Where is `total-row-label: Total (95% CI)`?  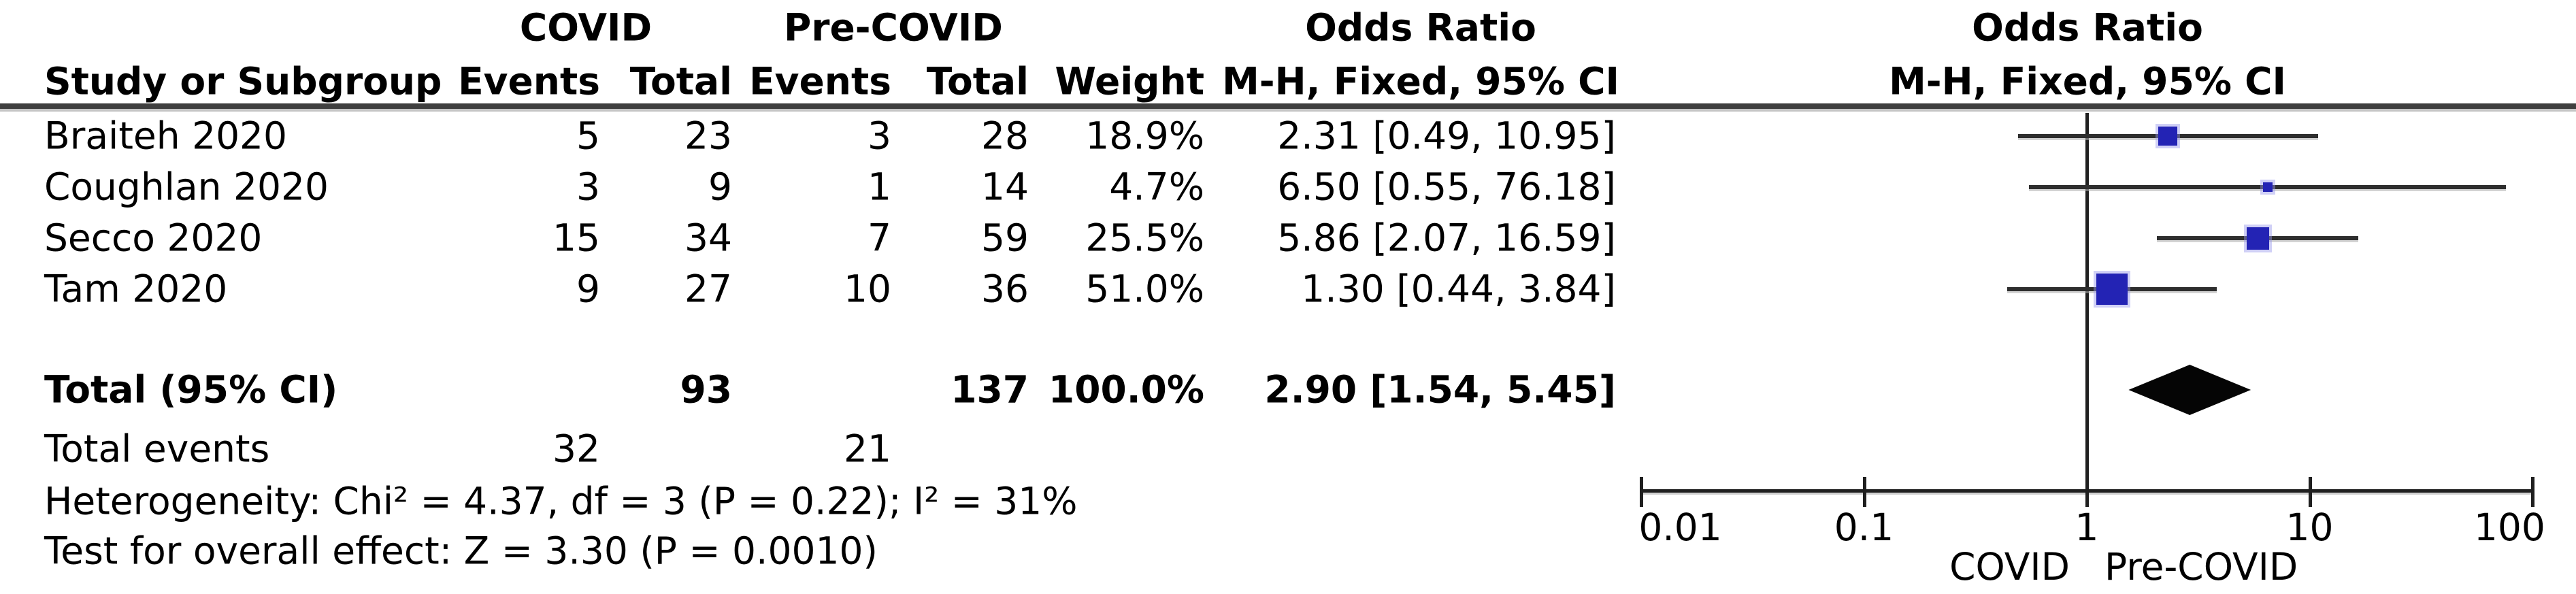
total-row-label: Total (95% CI) is located at coordinates (191, 390).